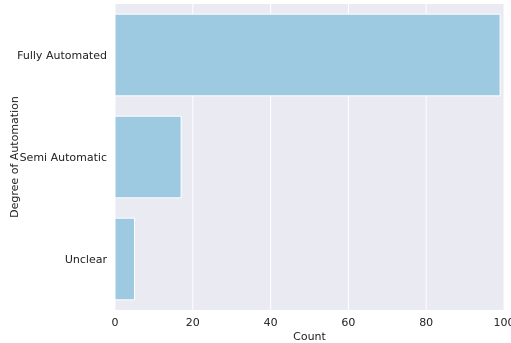 This screenshot has width=511, height=343. What do you see at coordinates (271, 322) in the screenshot?
I see `x-tick-label: 40` at bounding box center [271, 322].